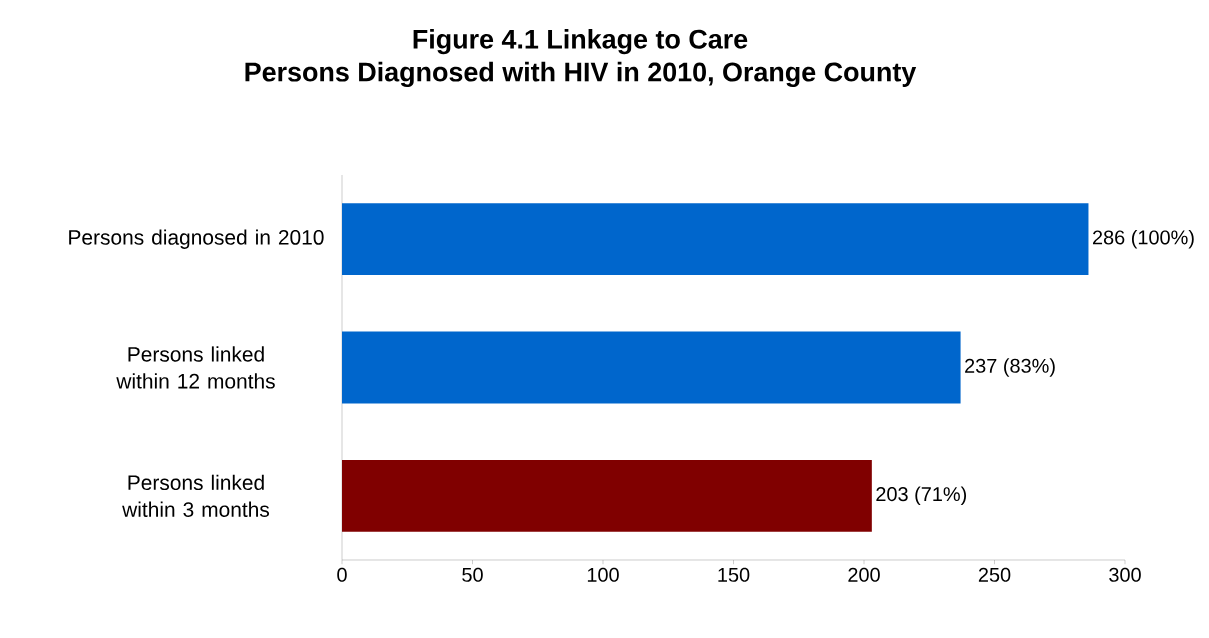 This screenshot has width=1209, height=638. I want to click on y-tick-label: Persons linked within 12 months, so click(195, 367).